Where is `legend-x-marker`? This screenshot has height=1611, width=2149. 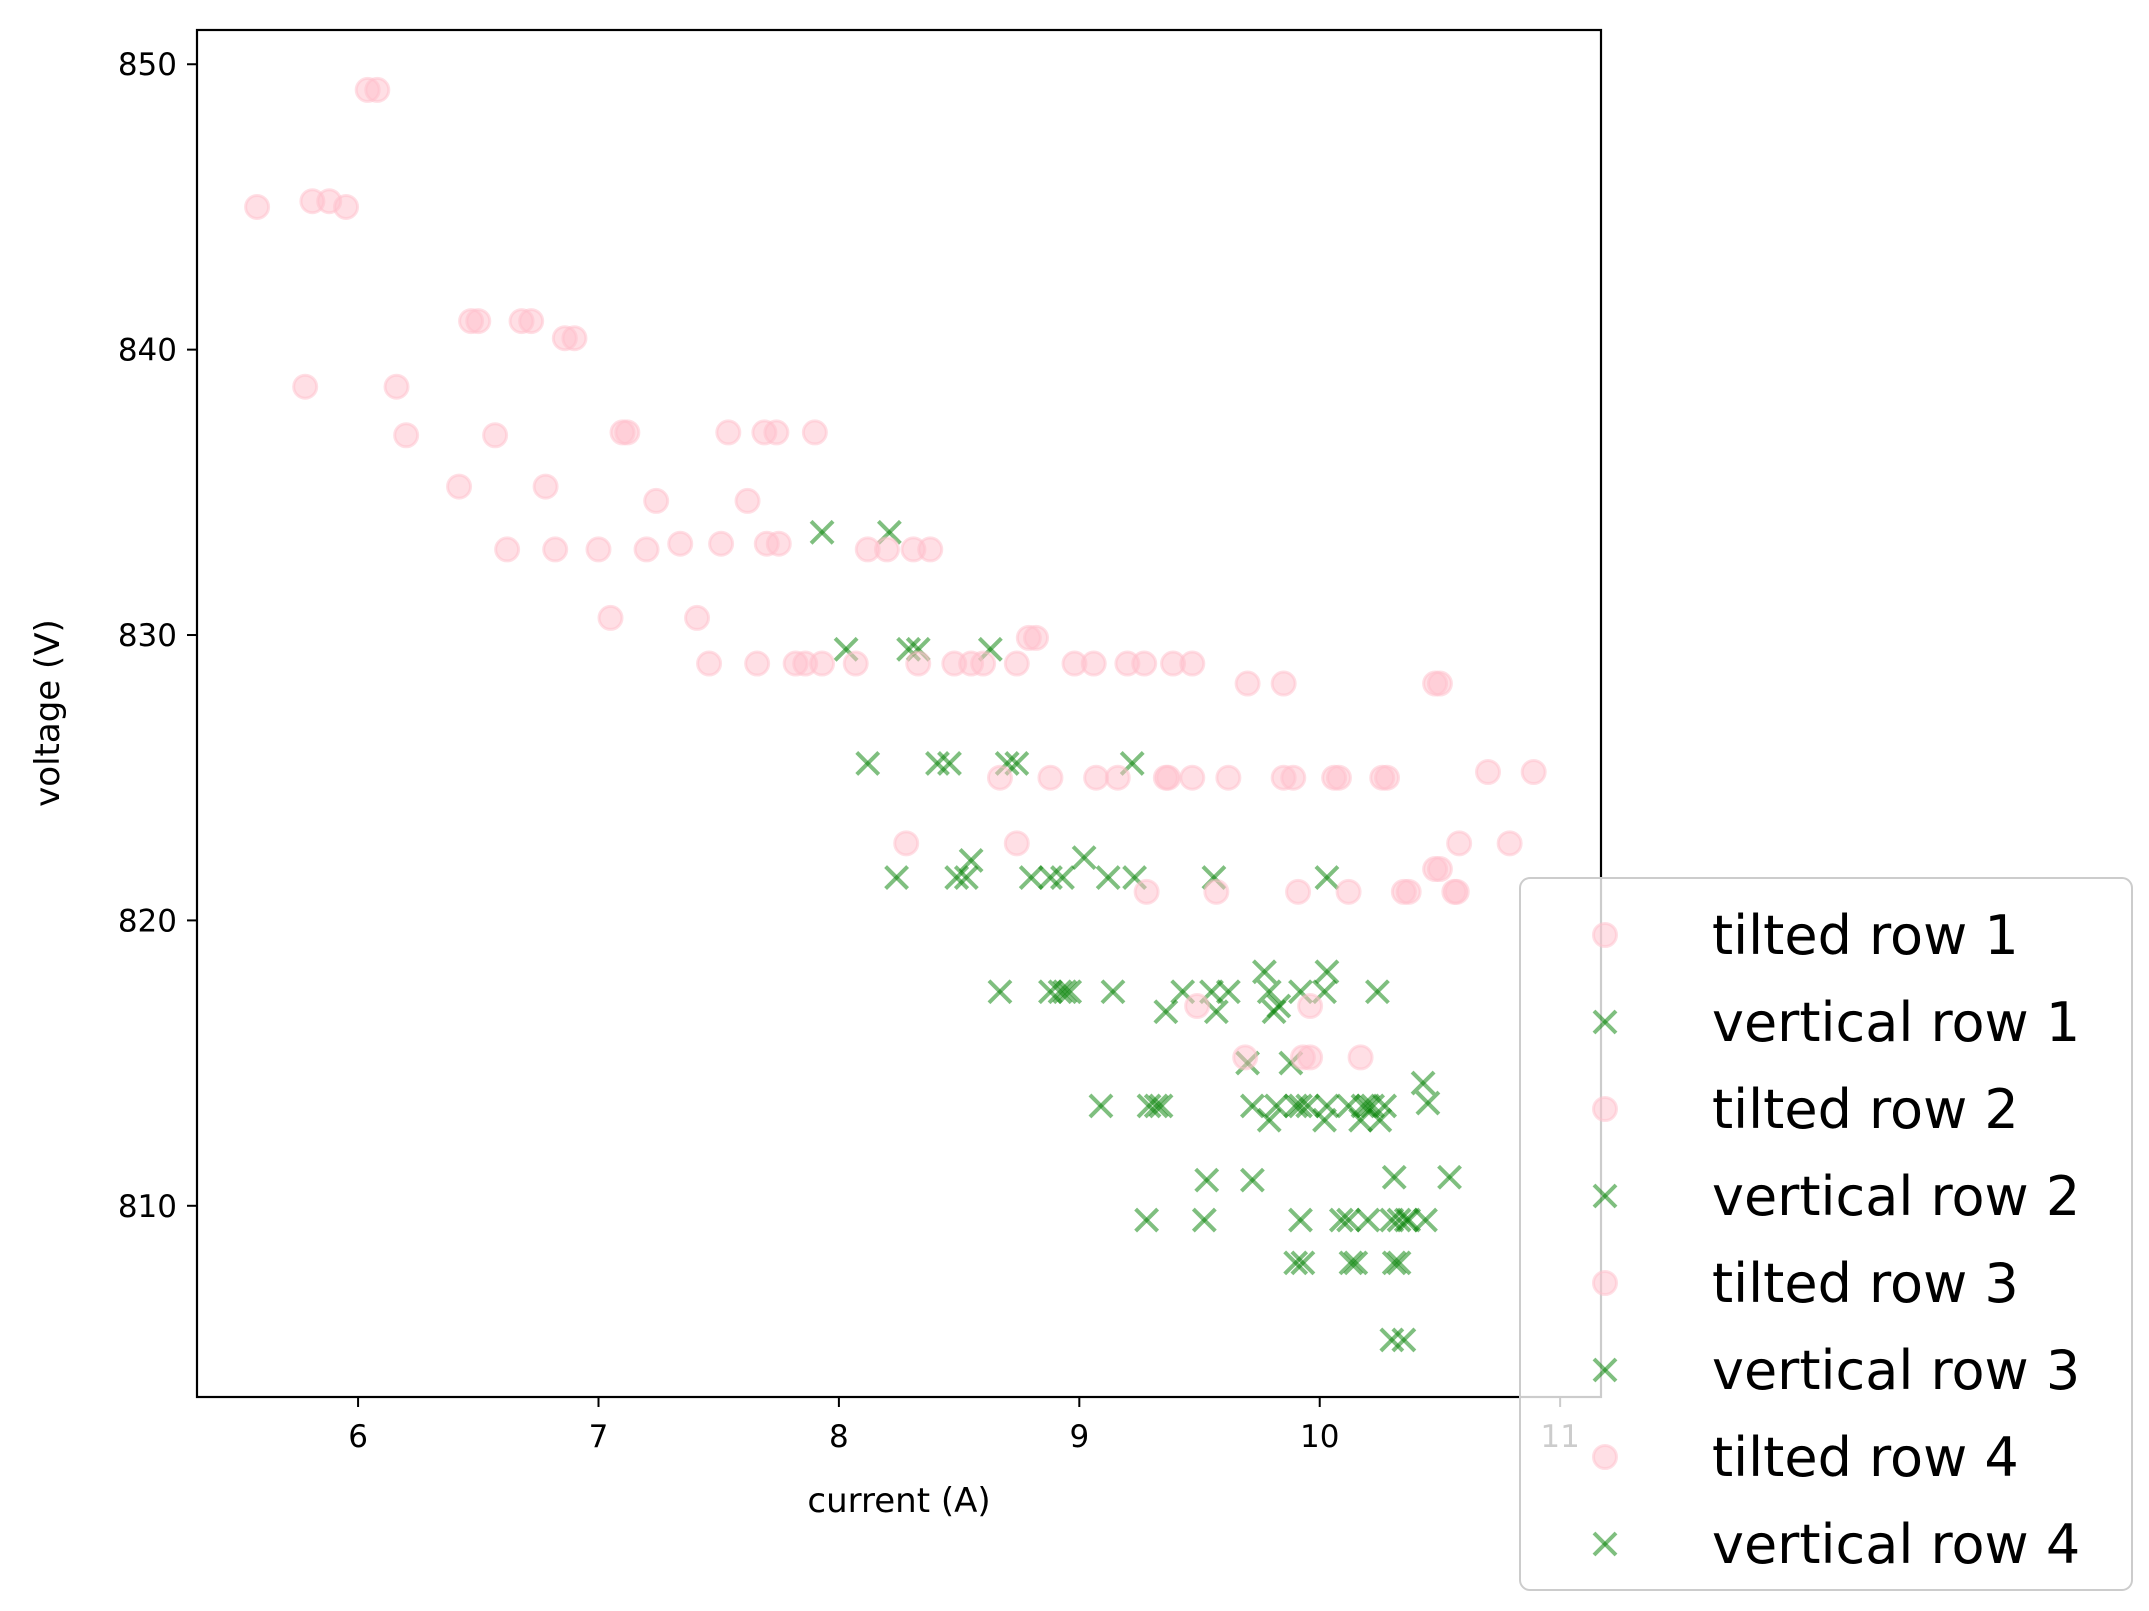 legend-x-marker is located at coordinates (1605, 1196).